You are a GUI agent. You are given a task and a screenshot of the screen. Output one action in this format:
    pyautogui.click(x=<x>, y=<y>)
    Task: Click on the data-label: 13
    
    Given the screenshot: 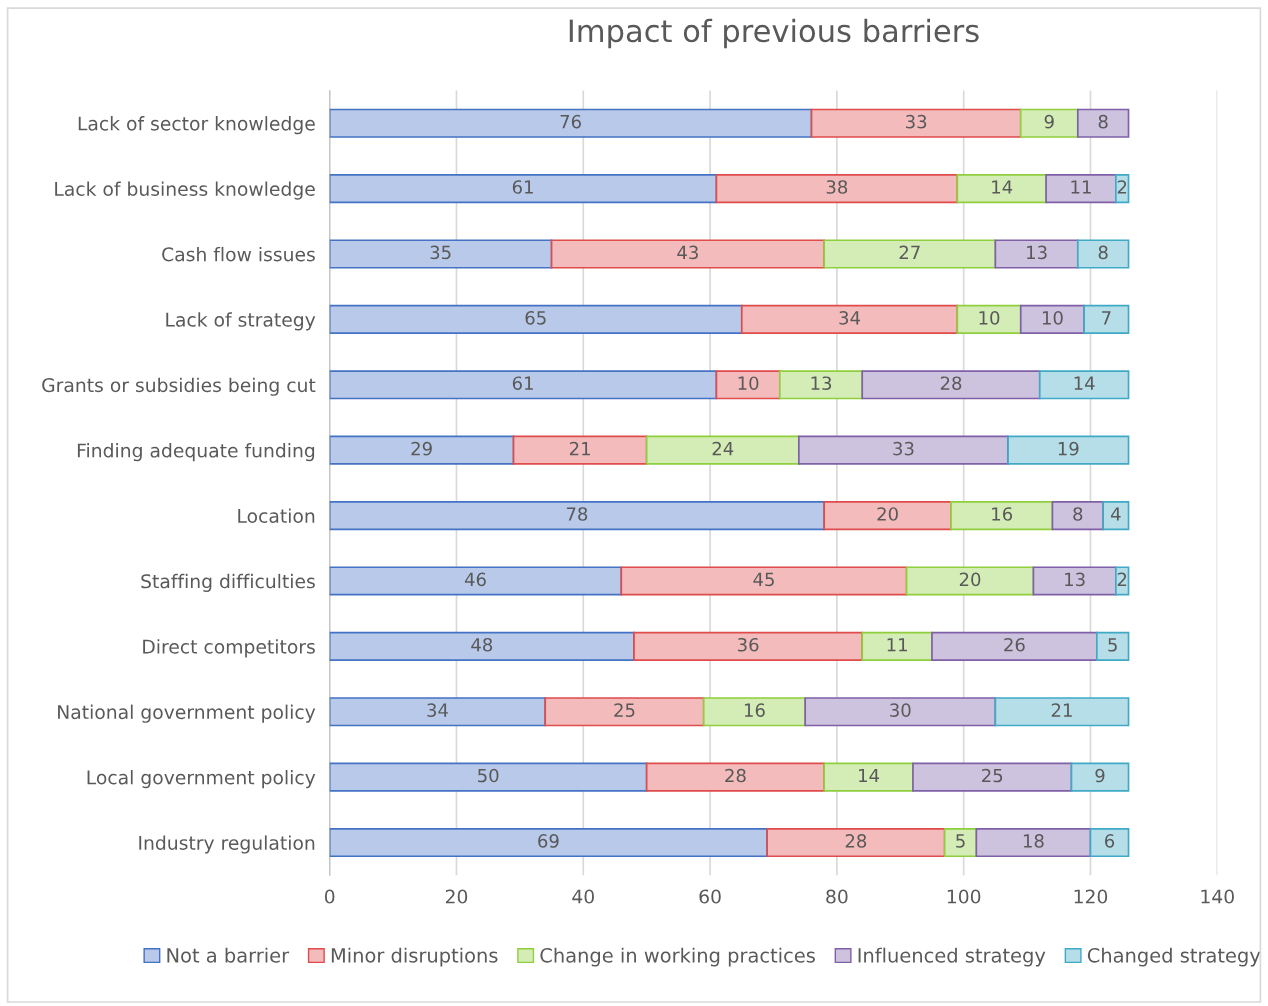 What is the action you would take?
    pyautogui.click(x=1075, y=579)
    